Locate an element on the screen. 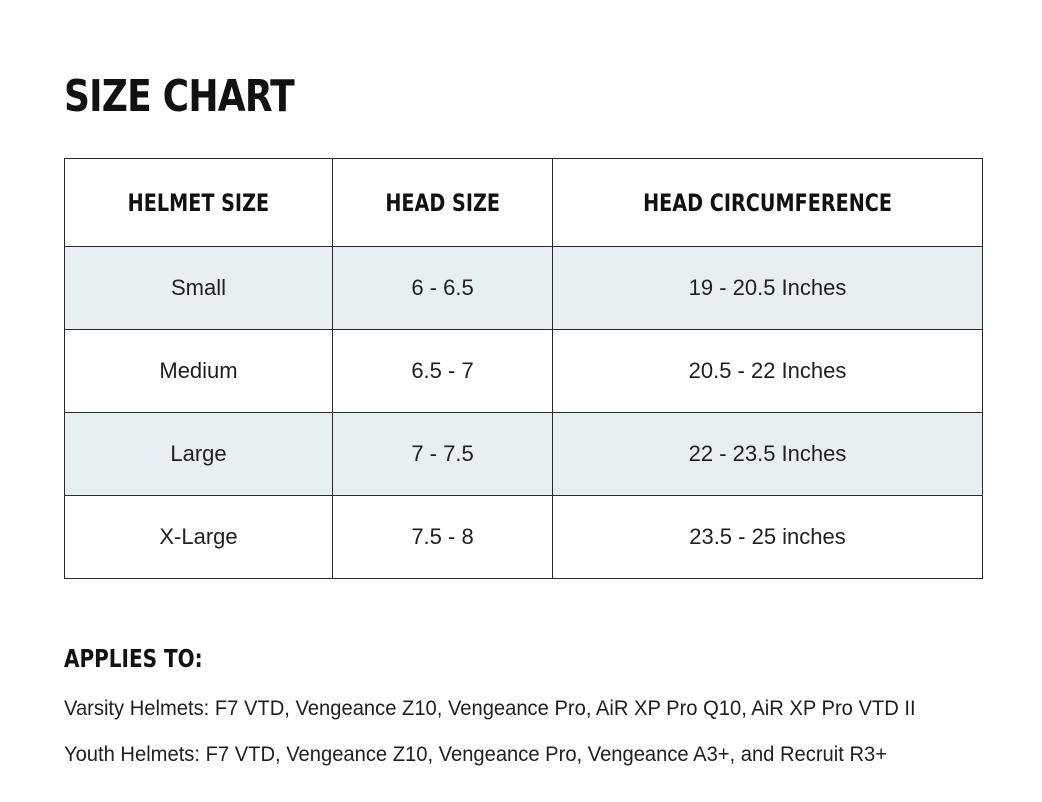  cell-head-size: 7 - 7.5 is located at coordinates (442, 454).